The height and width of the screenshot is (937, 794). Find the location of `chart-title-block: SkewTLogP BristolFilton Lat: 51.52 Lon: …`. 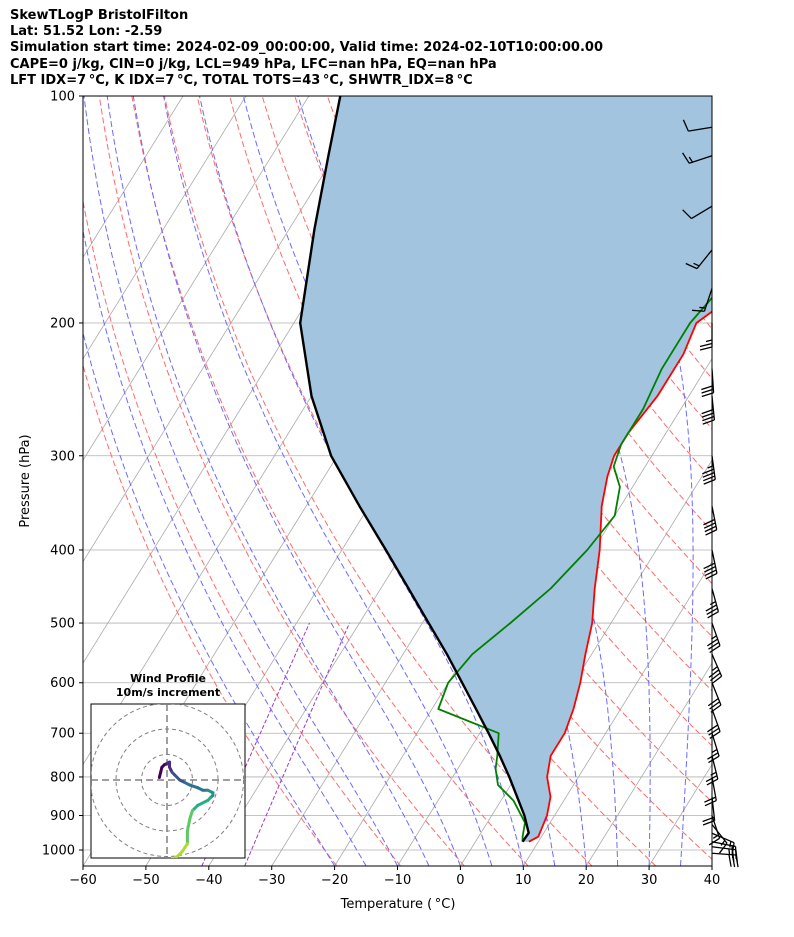

chart-title-block: SkewTLogP BristolFilton Lat: 51.52 Lon: … is located at coordinates (306, 48).